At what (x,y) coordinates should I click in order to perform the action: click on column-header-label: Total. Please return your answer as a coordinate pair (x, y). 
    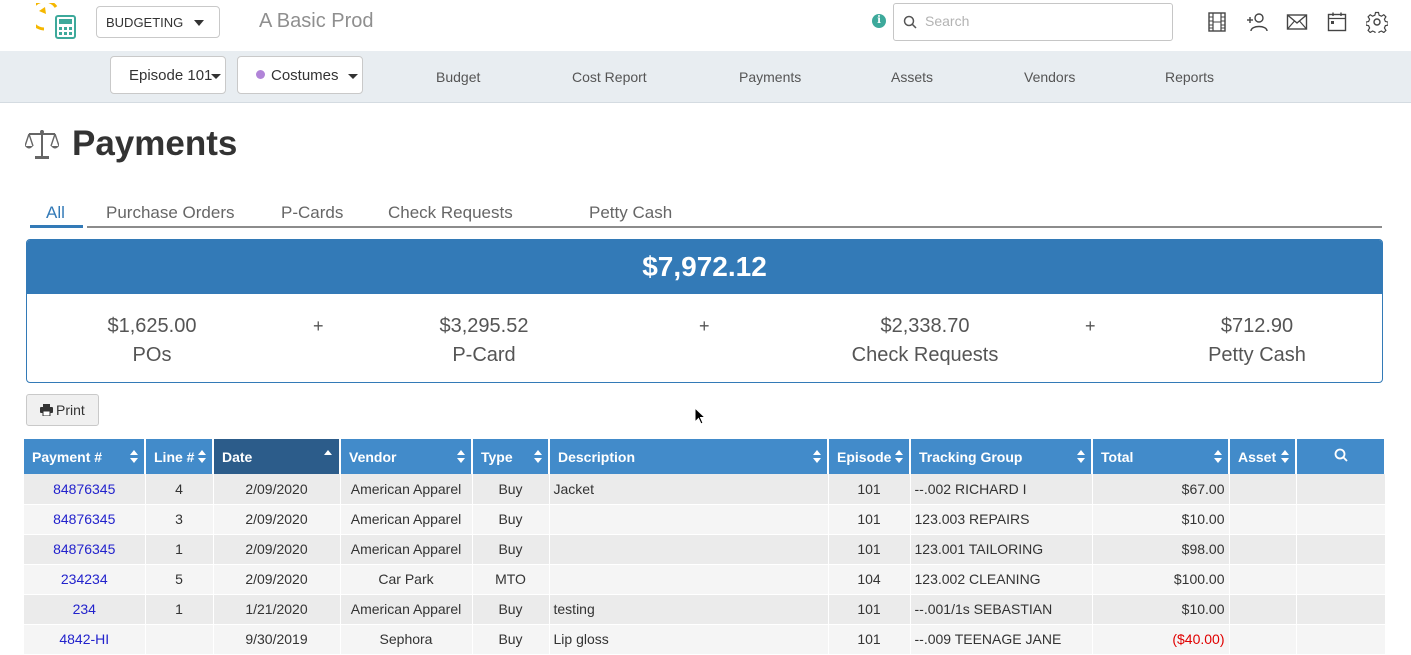
    Looking at the image, I should click on (1117, 456).